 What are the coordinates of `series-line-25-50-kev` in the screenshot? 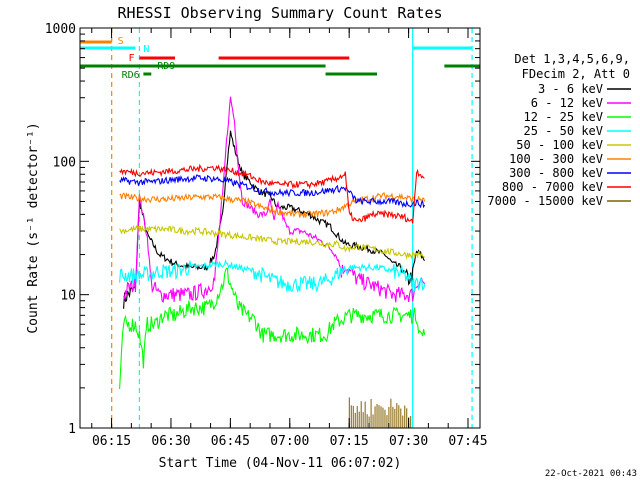 It's located at (272, 276).